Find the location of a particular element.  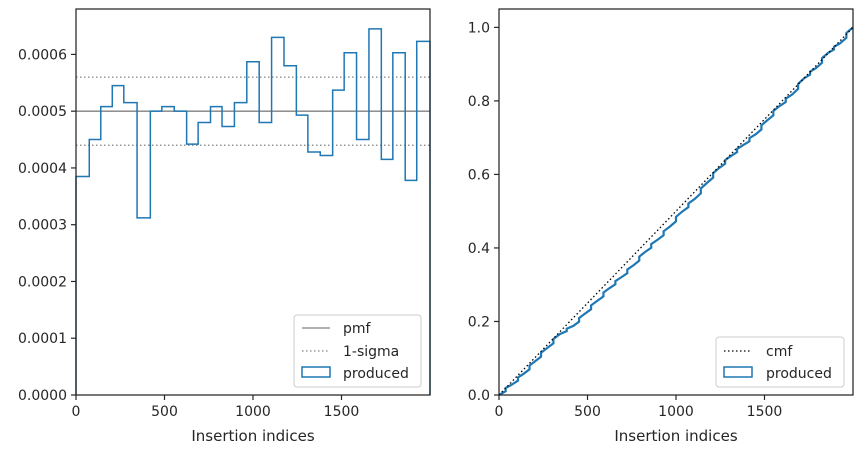

x-tick-label-1-0: 0 is located at coordinates (499, 412).